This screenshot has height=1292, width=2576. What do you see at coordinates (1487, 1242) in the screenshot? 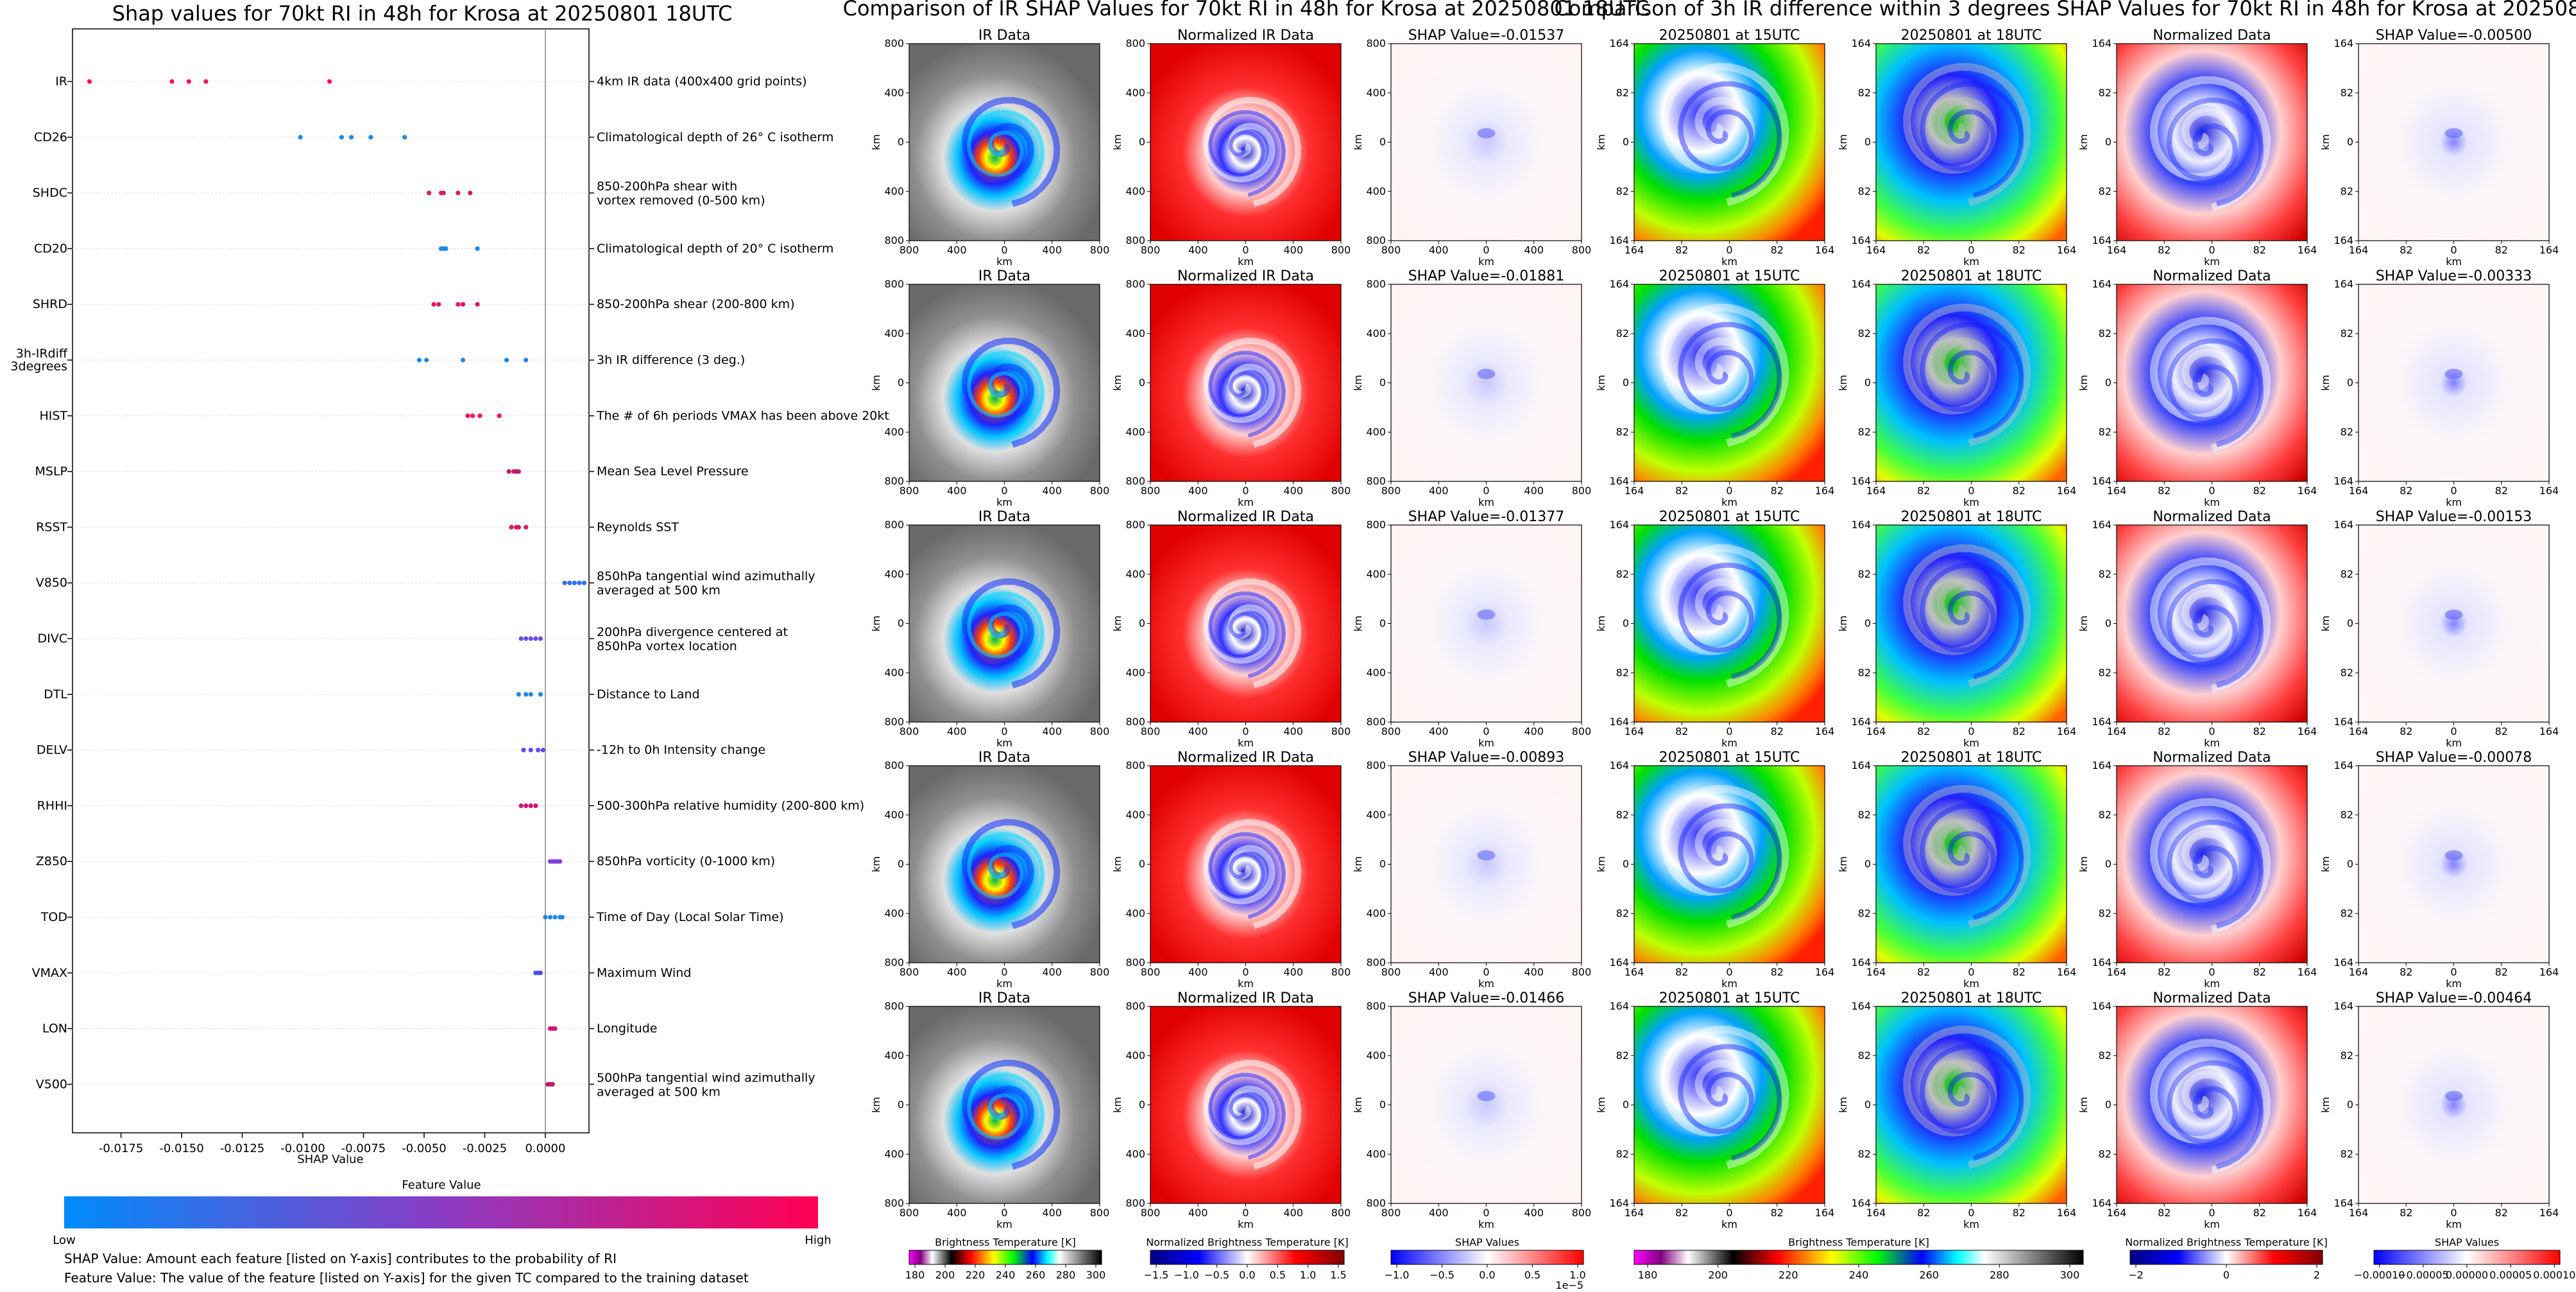
I see `colorbar-label: SHAP Values` at bounding box center [1487, 1242].